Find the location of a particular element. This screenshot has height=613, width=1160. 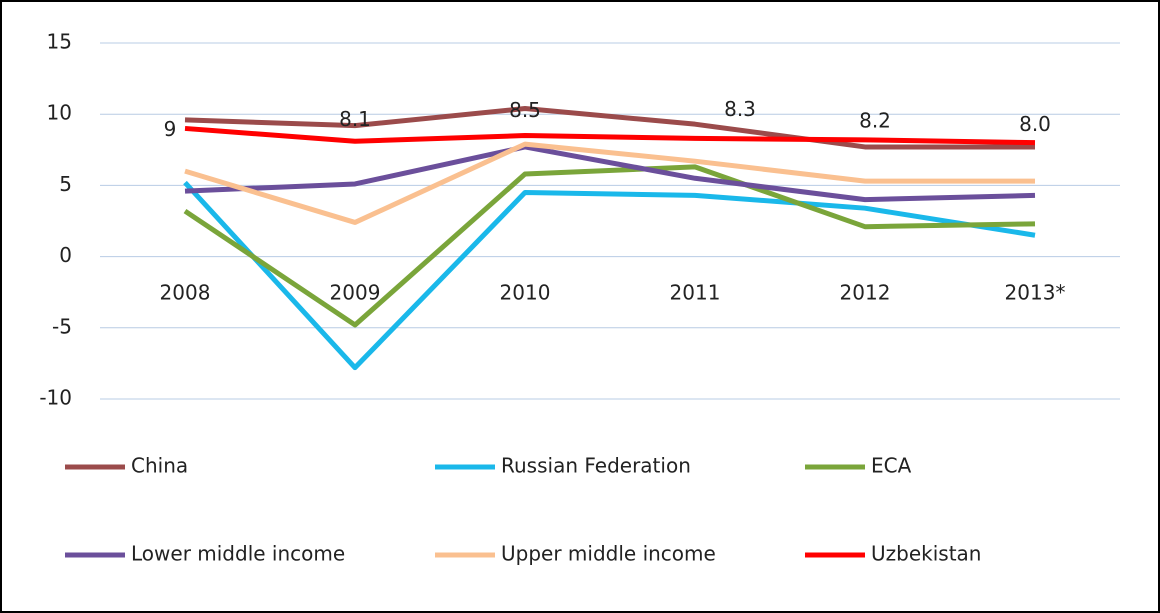

y-tick-label: 10 is located at coordinates (59, 113).